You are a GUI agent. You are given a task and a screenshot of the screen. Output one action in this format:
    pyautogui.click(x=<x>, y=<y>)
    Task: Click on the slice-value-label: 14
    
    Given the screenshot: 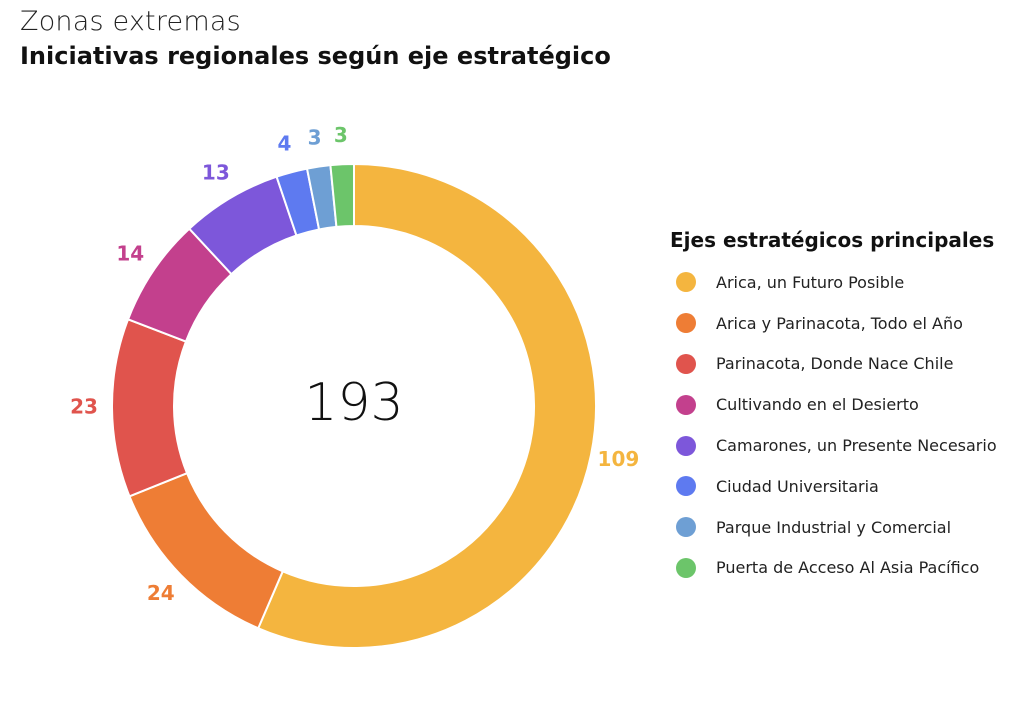 What is the action you would take?
    pyautogui.click(x=130, y=253)
    